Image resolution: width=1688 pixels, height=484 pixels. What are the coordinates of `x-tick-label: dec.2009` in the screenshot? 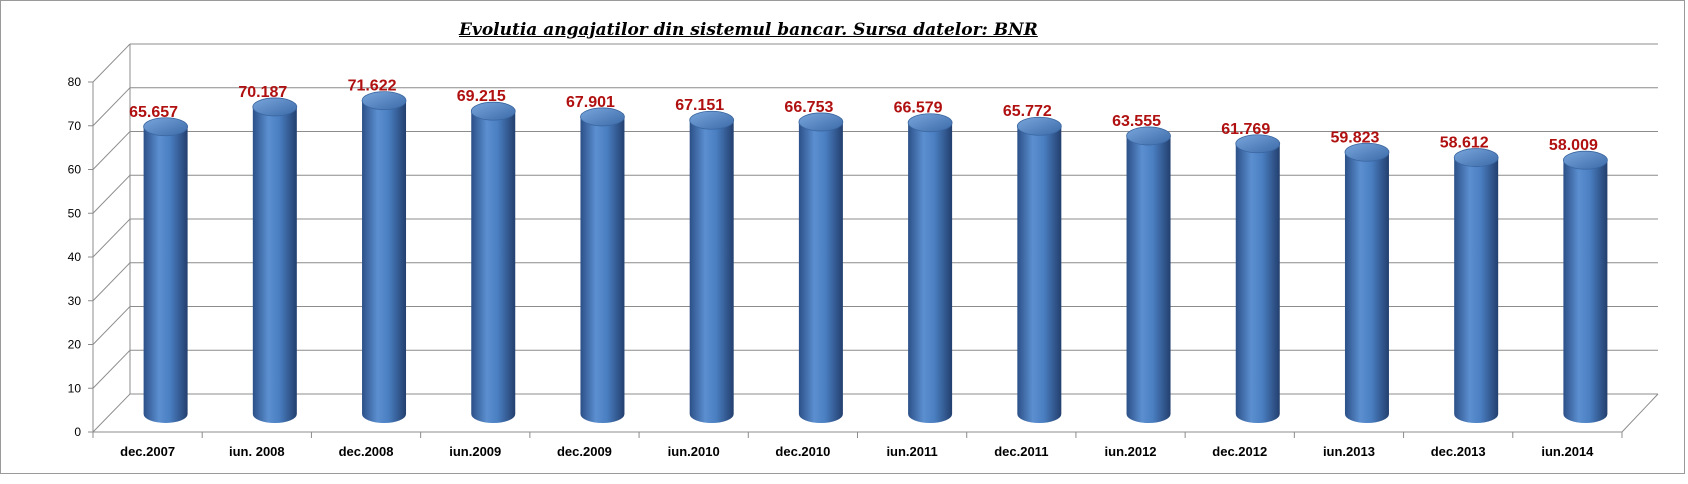 It's located at (584, 451).